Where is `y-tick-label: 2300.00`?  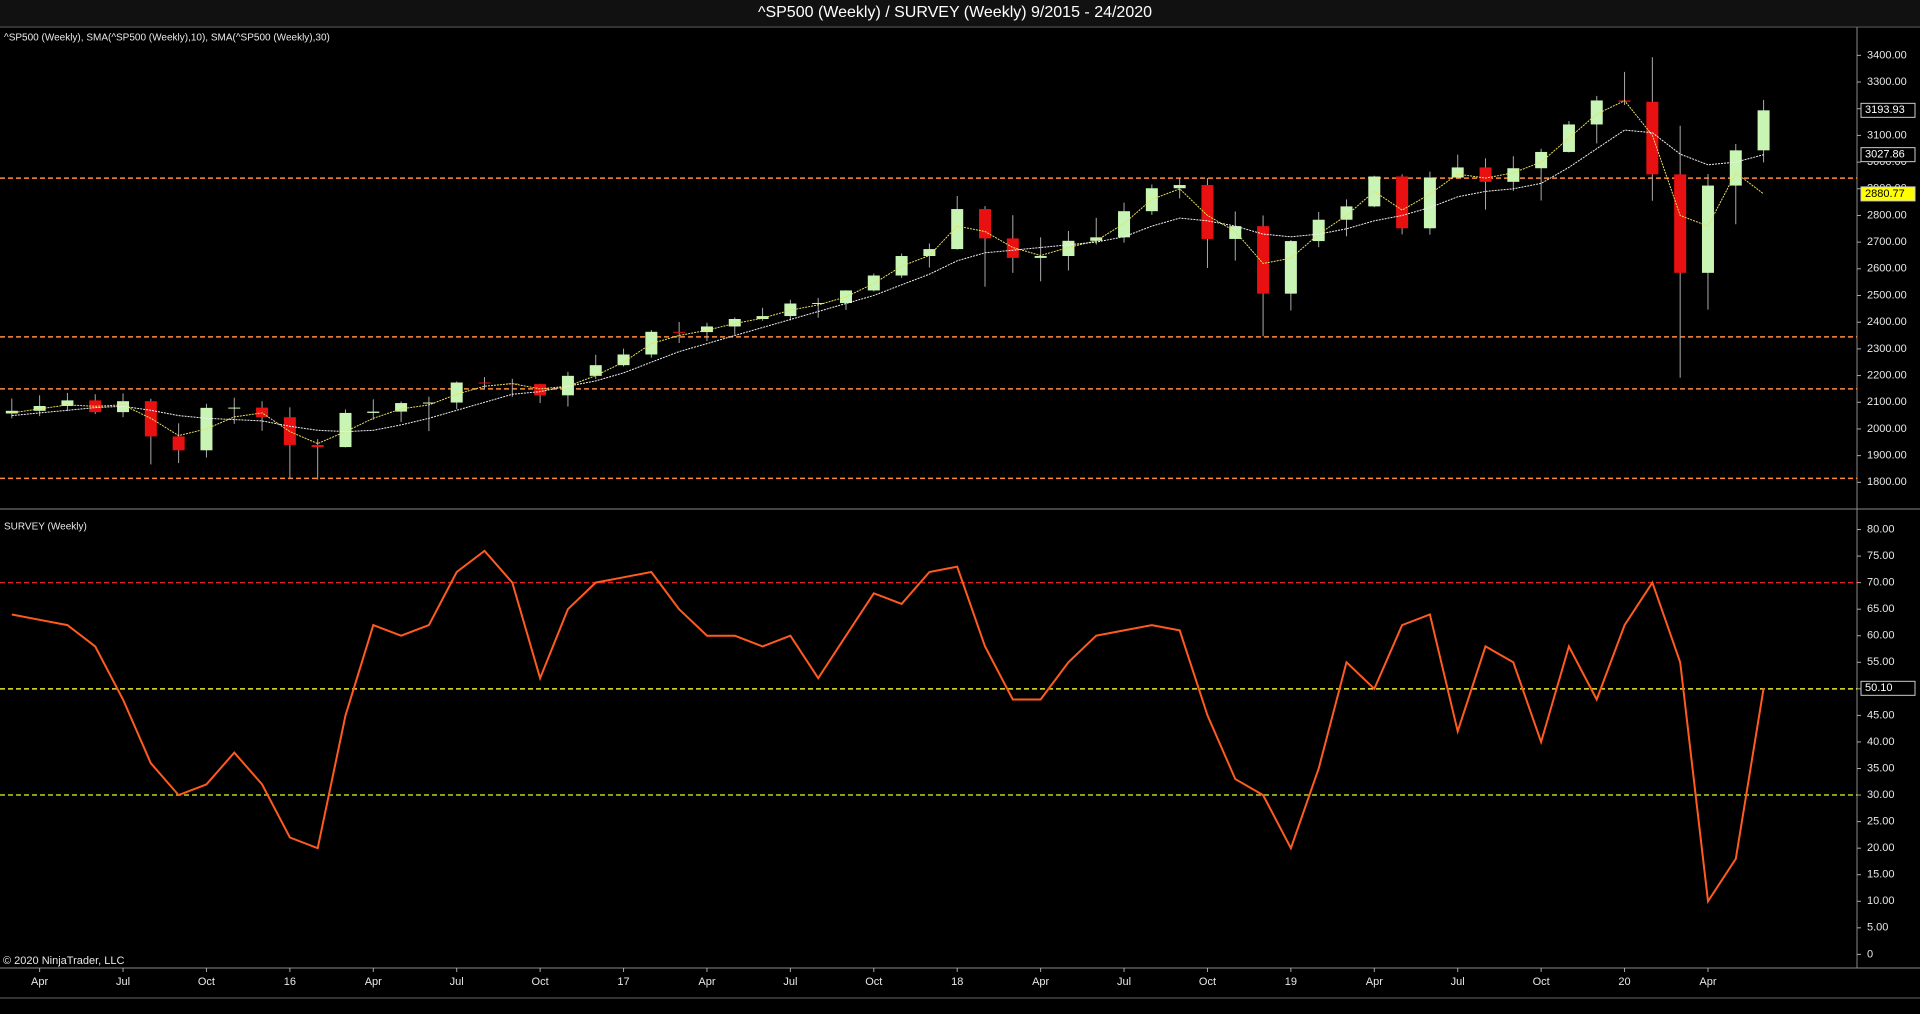 y-tick-label: 2300.00 is located at coordinates (1887, 349).